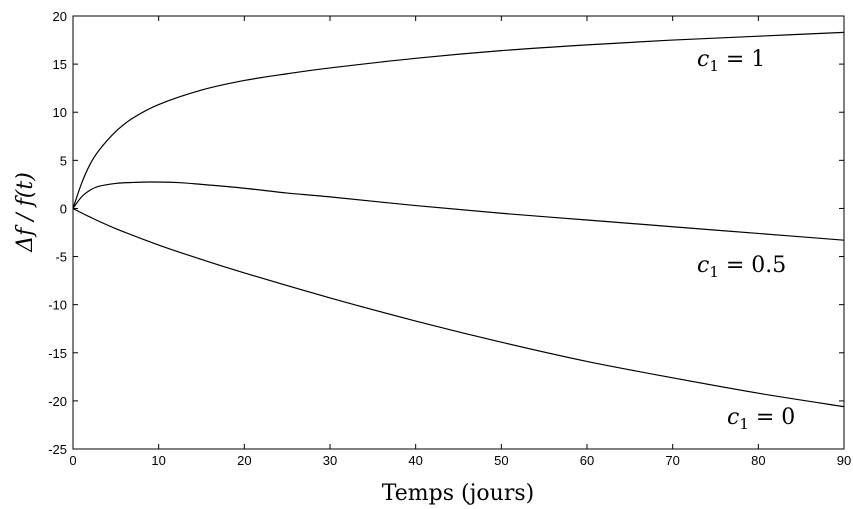 This screenshot has height=509, width=853. I want to click on x-tick-label: 0, so click(72, 460).